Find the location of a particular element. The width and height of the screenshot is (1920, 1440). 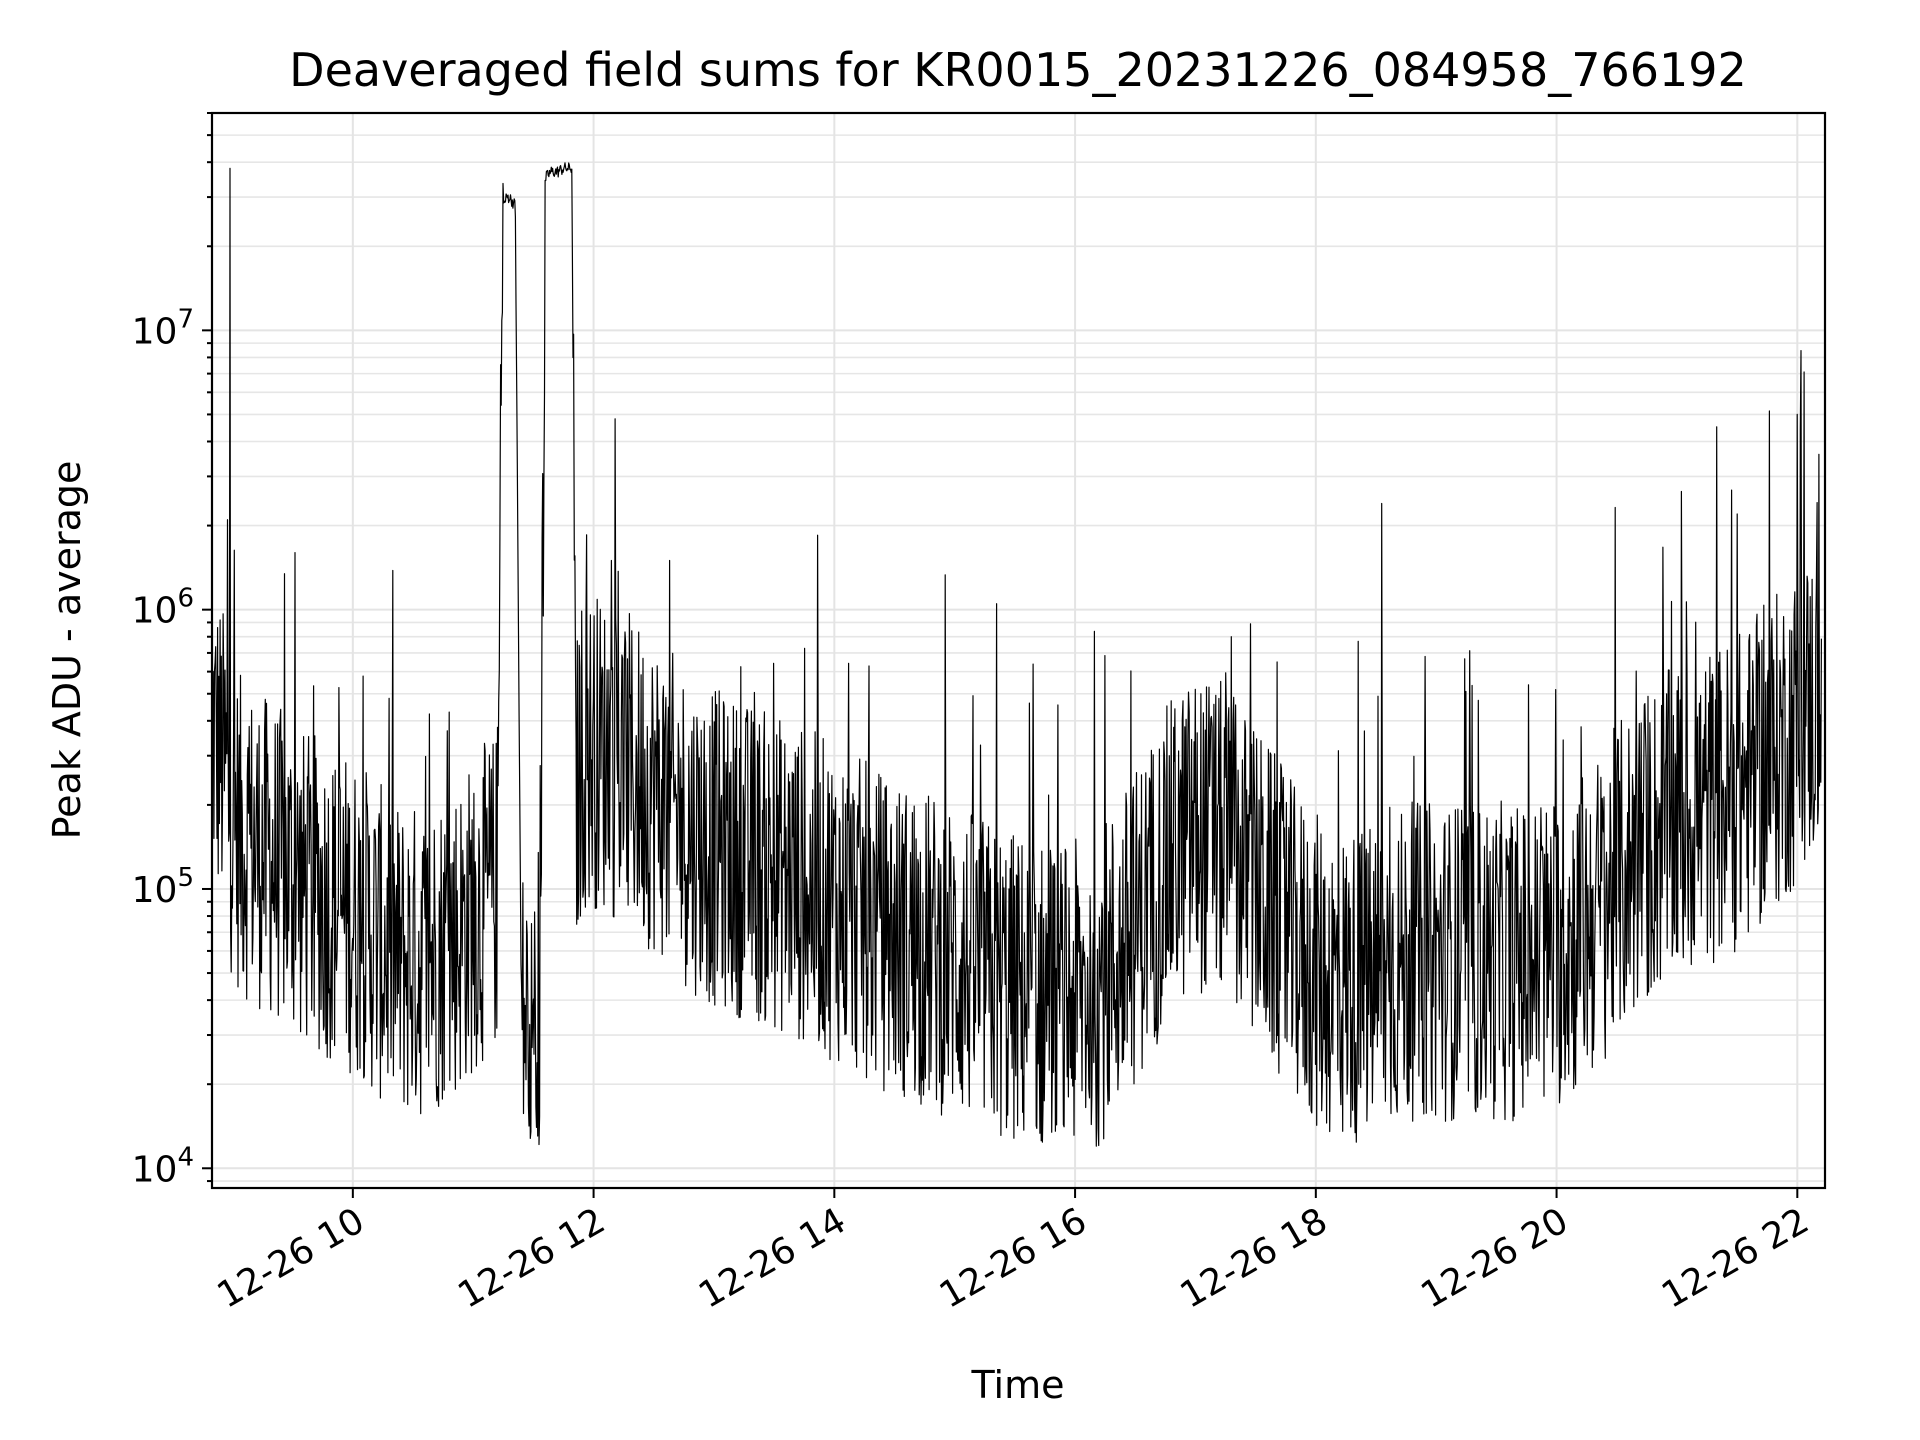

y-tick-label: 10⁵ is located at coordinates (163, 887).